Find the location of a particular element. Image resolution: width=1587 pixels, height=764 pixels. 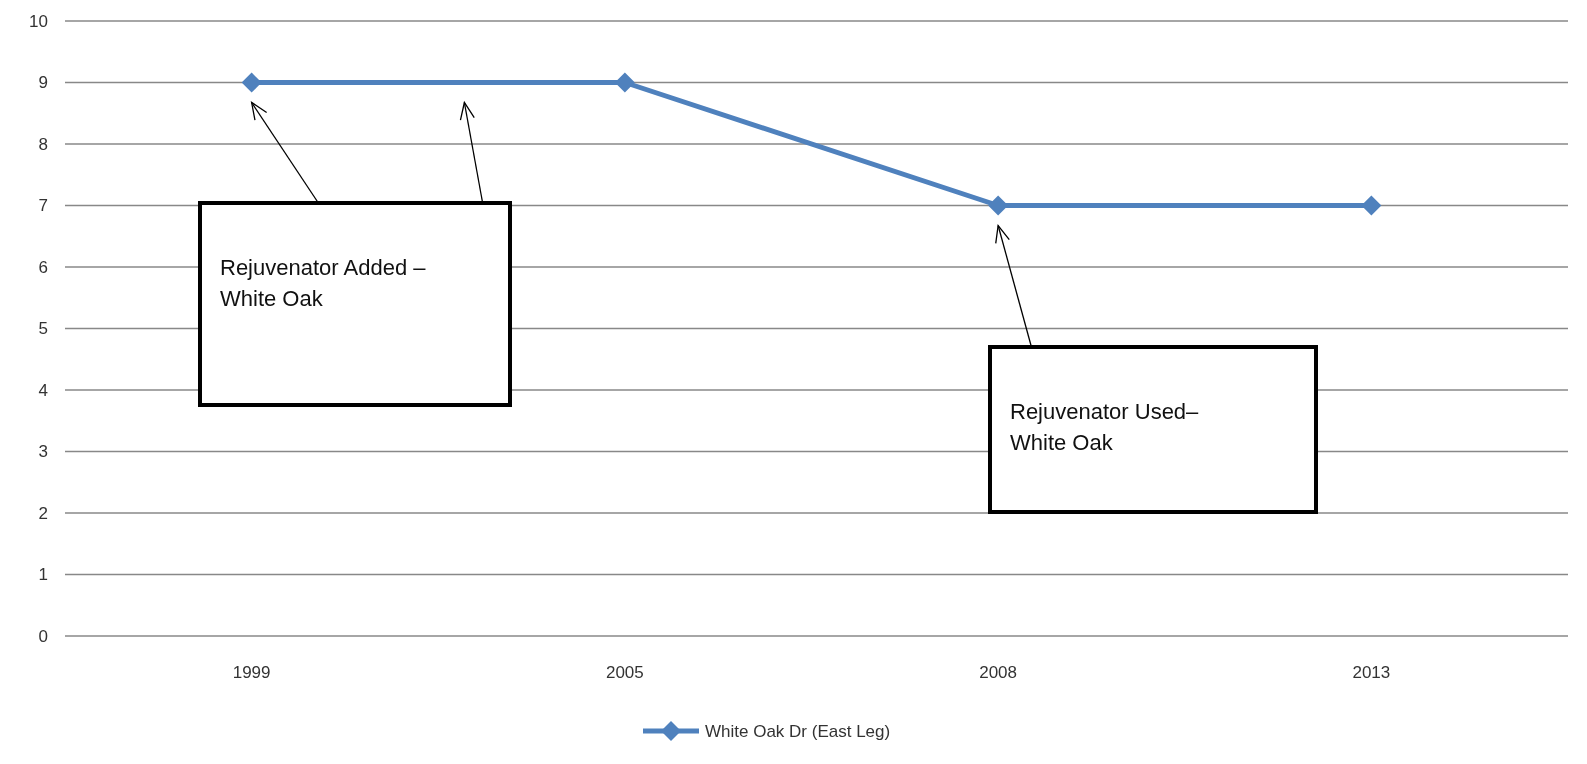

annotation: Rejuvenator Used– White Oak is located at coordinates (1105, 427).